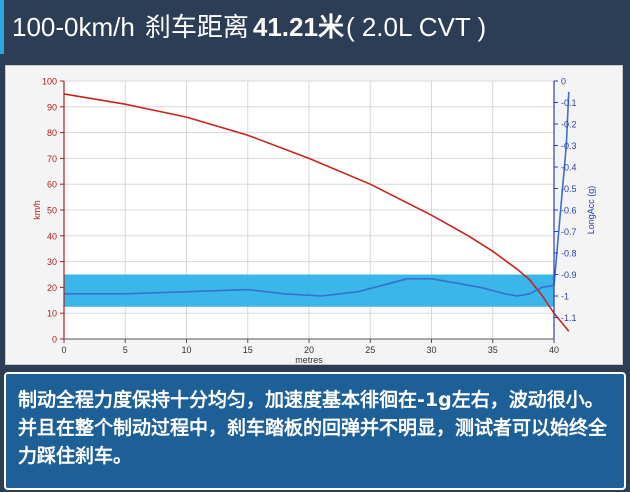 The image size is (630, 492). Describe the element at coordinates (569, 168) in the screenshot. I see `right-tick-label: -0.4` at that location.